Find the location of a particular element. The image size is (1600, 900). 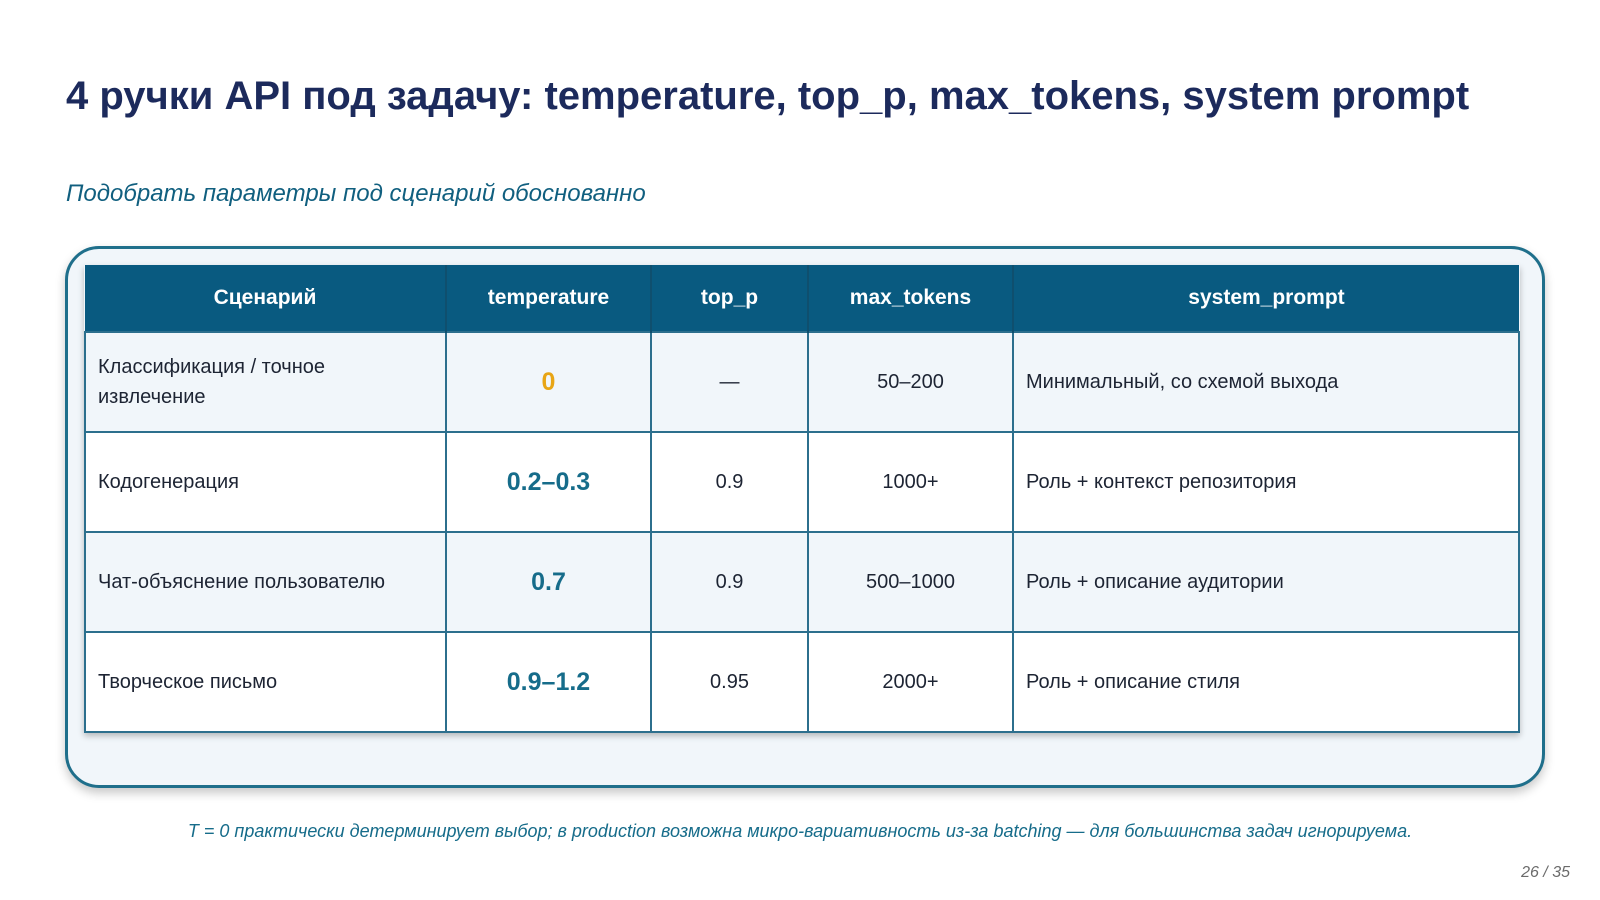

cell-temperature: 0 is located at coordinates (548, 382).